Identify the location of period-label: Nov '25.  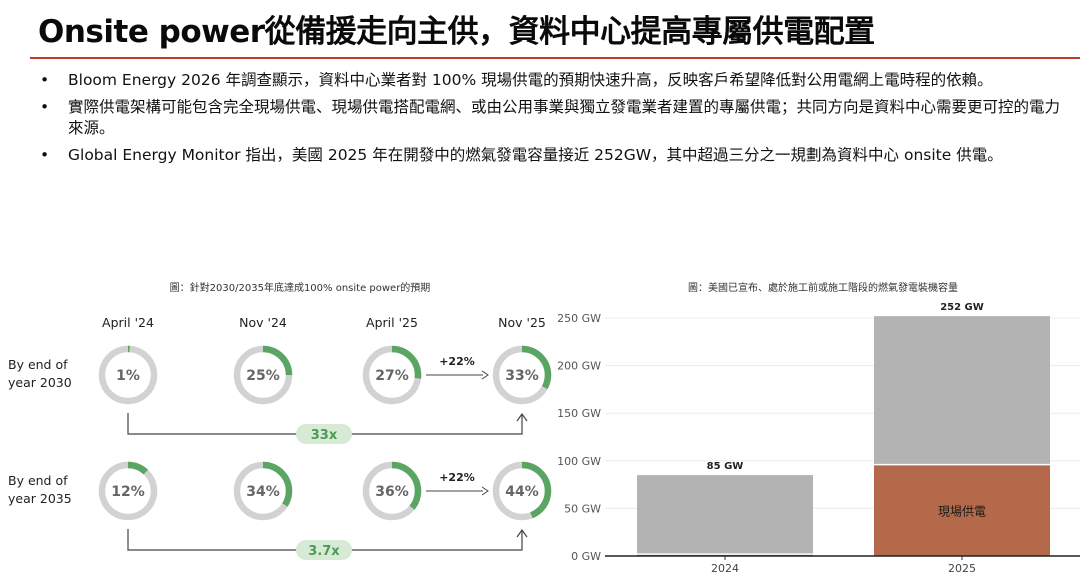
(522, 322).